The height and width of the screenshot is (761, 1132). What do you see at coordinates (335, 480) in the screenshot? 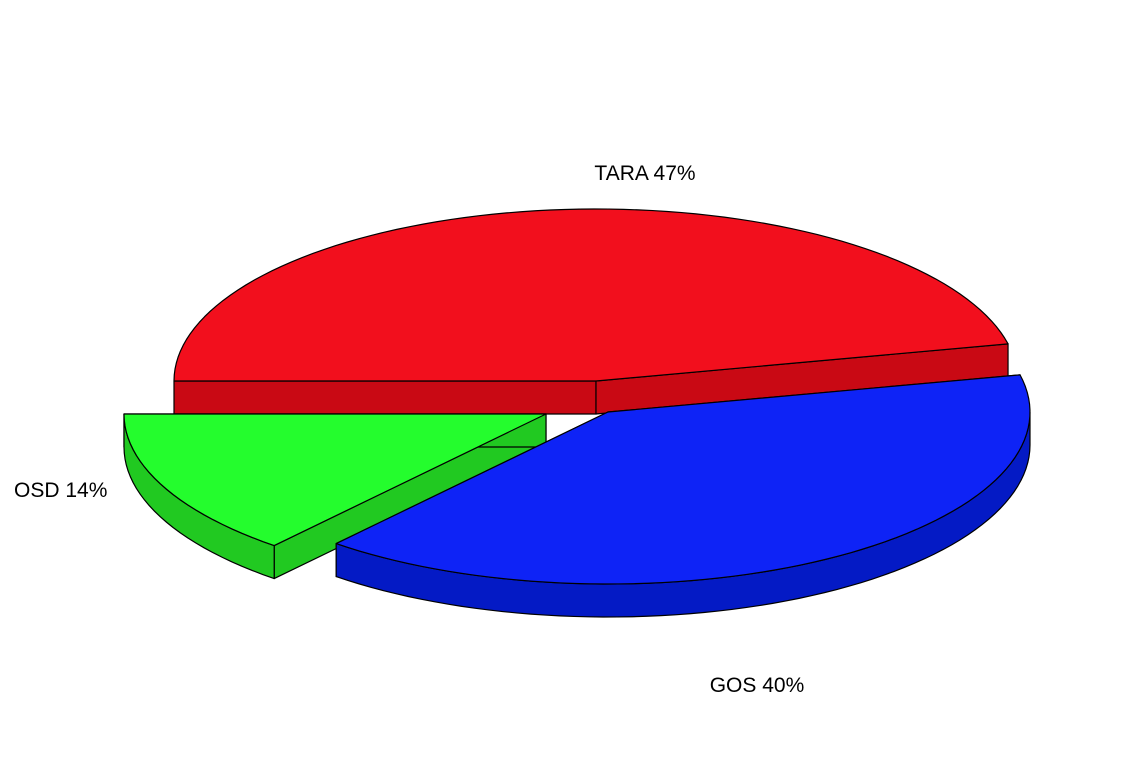
I see `slice-top-osd` at bounding box center [335, 480].